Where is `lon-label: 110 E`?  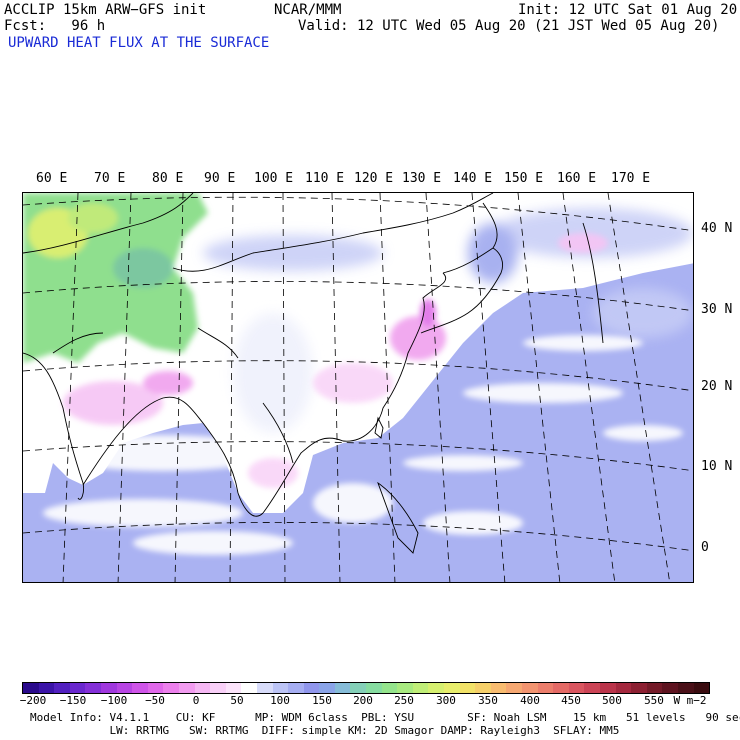
lon-label: 110 E is located at coordinates (325, 178).